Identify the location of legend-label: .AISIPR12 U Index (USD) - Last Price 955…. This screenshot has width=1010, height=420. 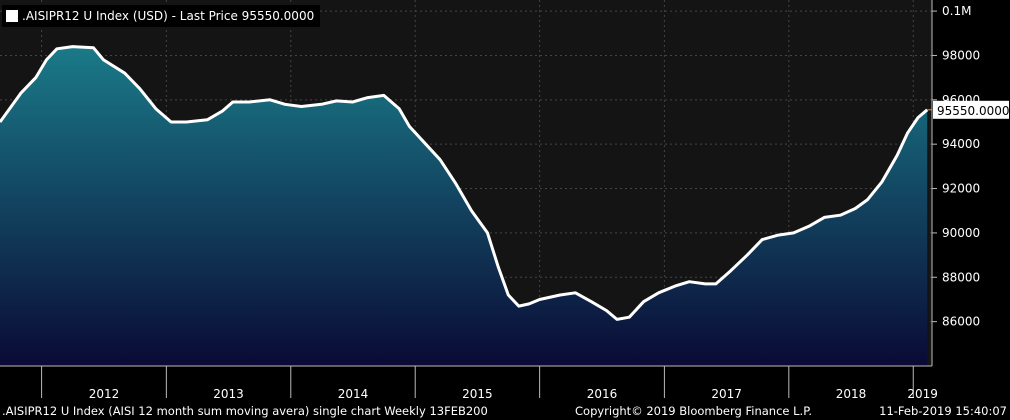
(168, 16).